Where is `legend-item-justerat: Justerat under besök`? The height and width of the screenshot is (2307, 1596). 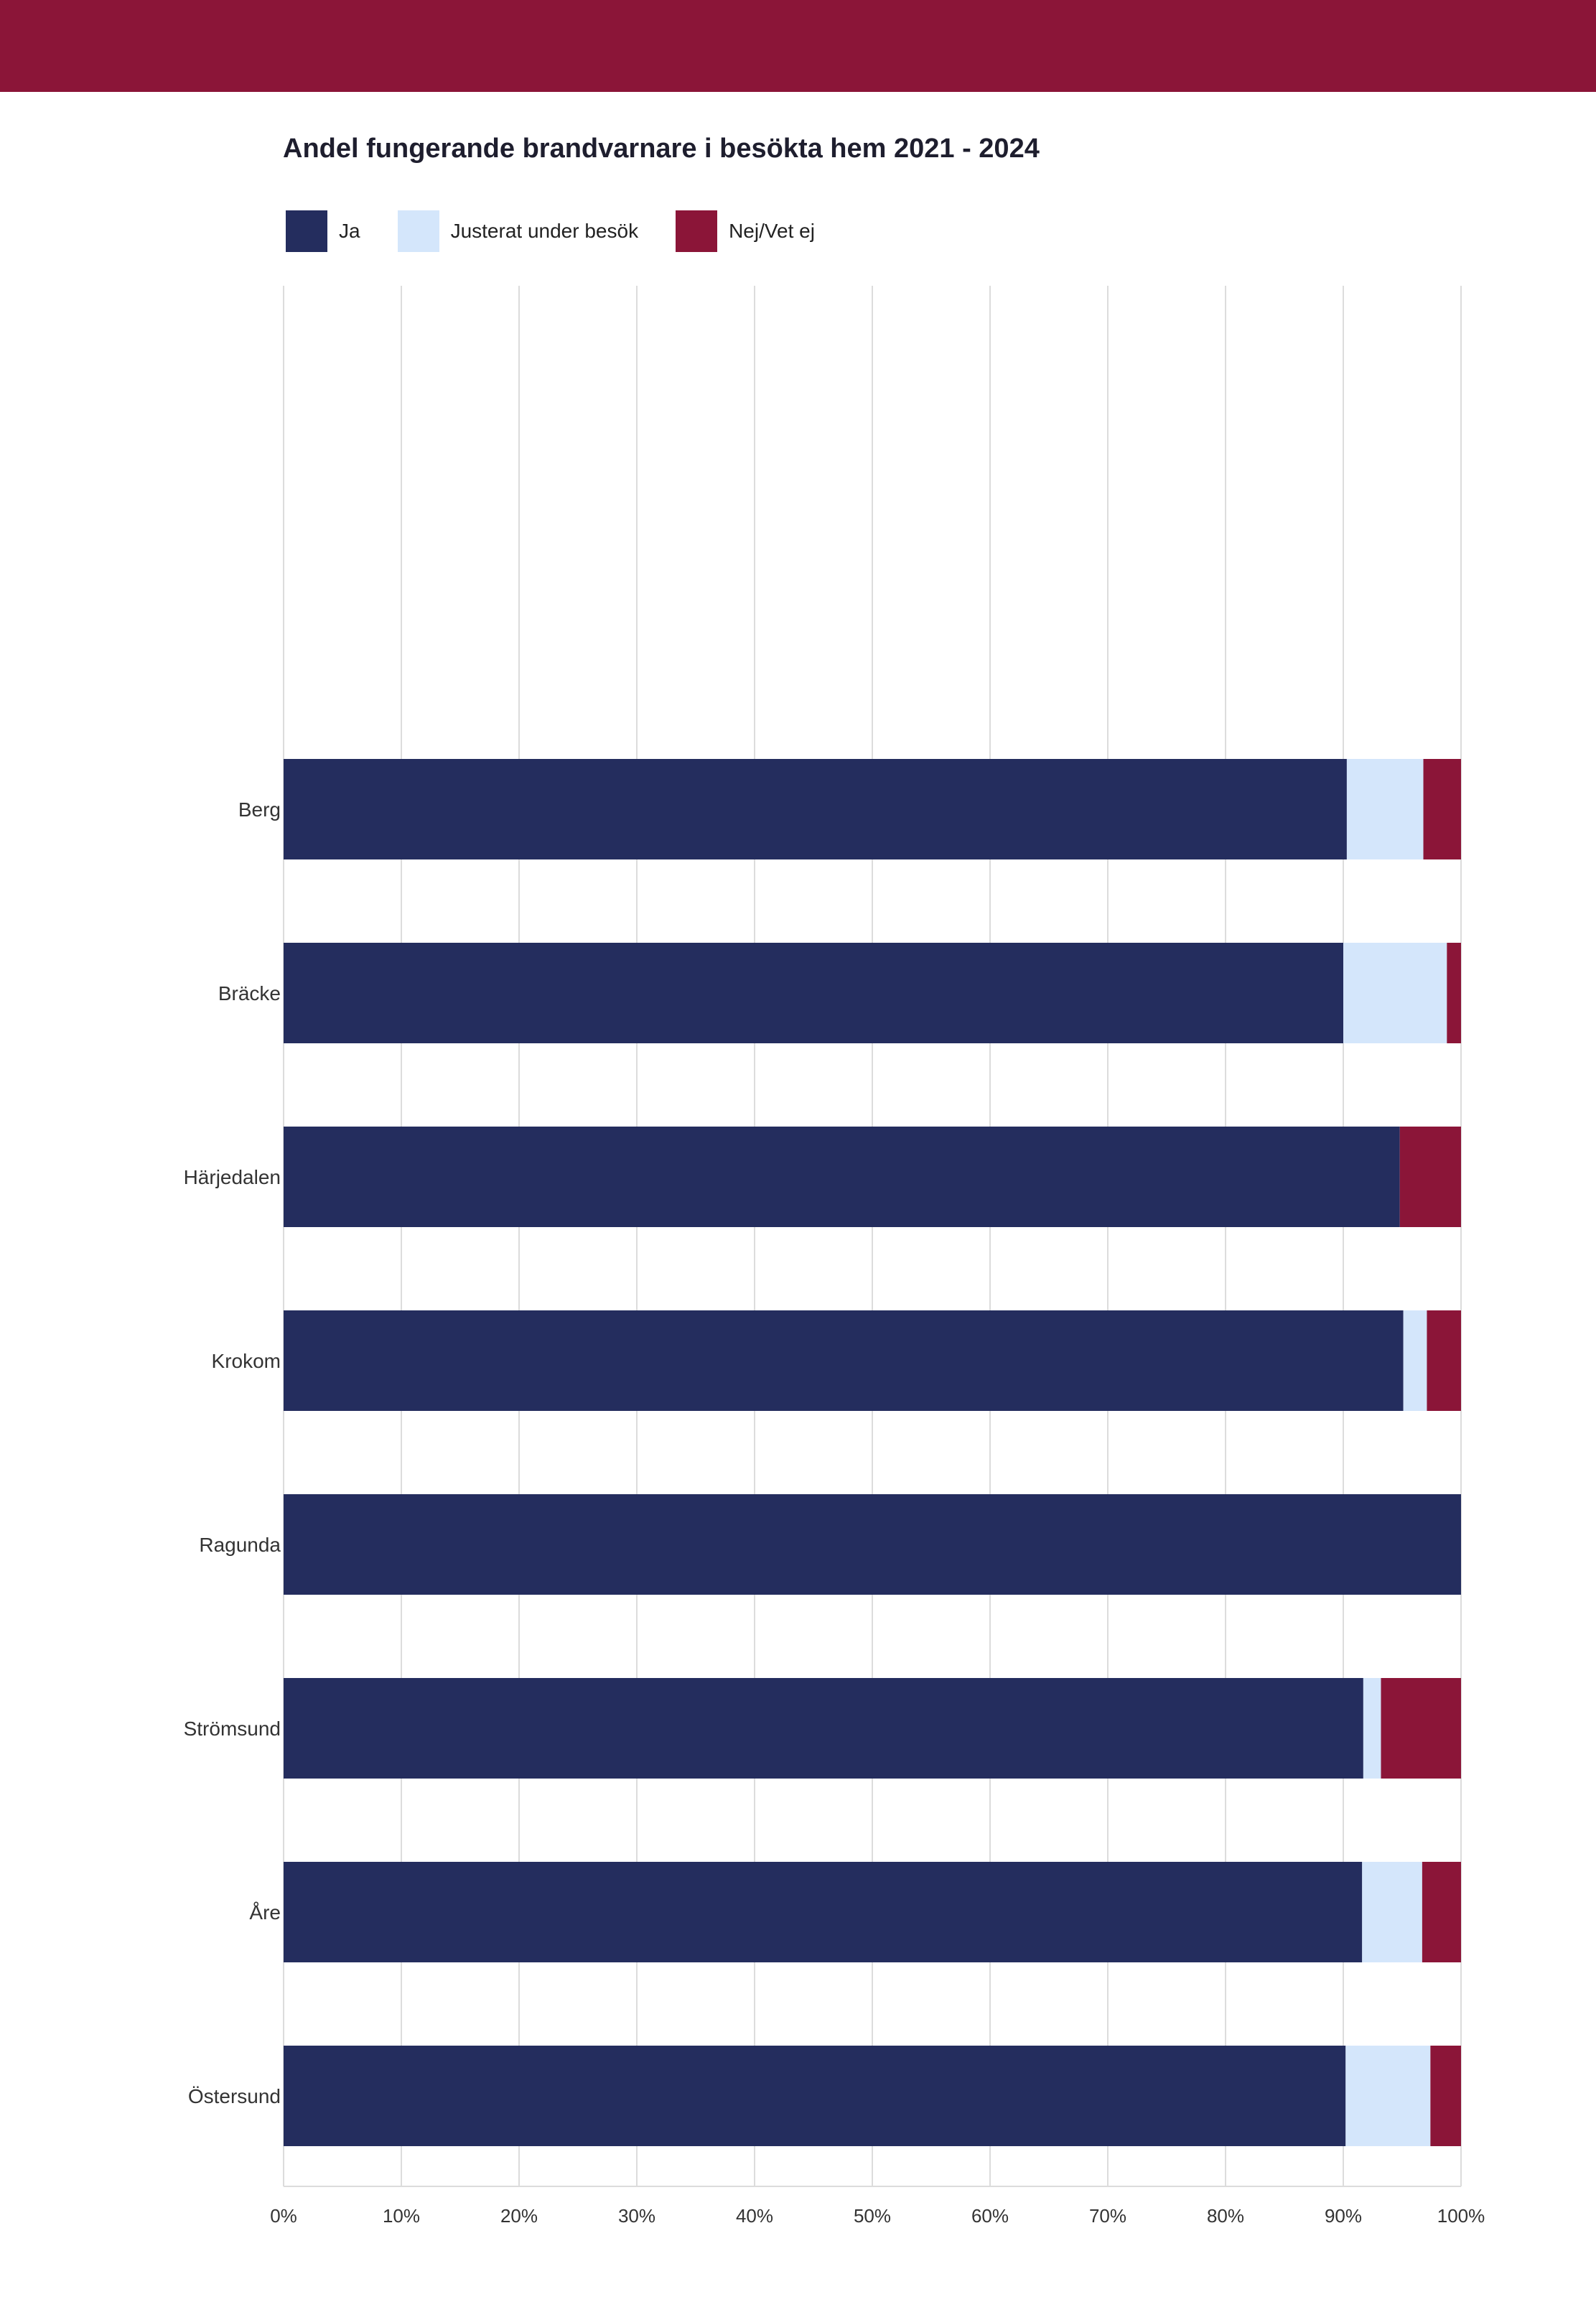 legend-item-justerat: Justerat under besök is located at coordinates (518, 231).